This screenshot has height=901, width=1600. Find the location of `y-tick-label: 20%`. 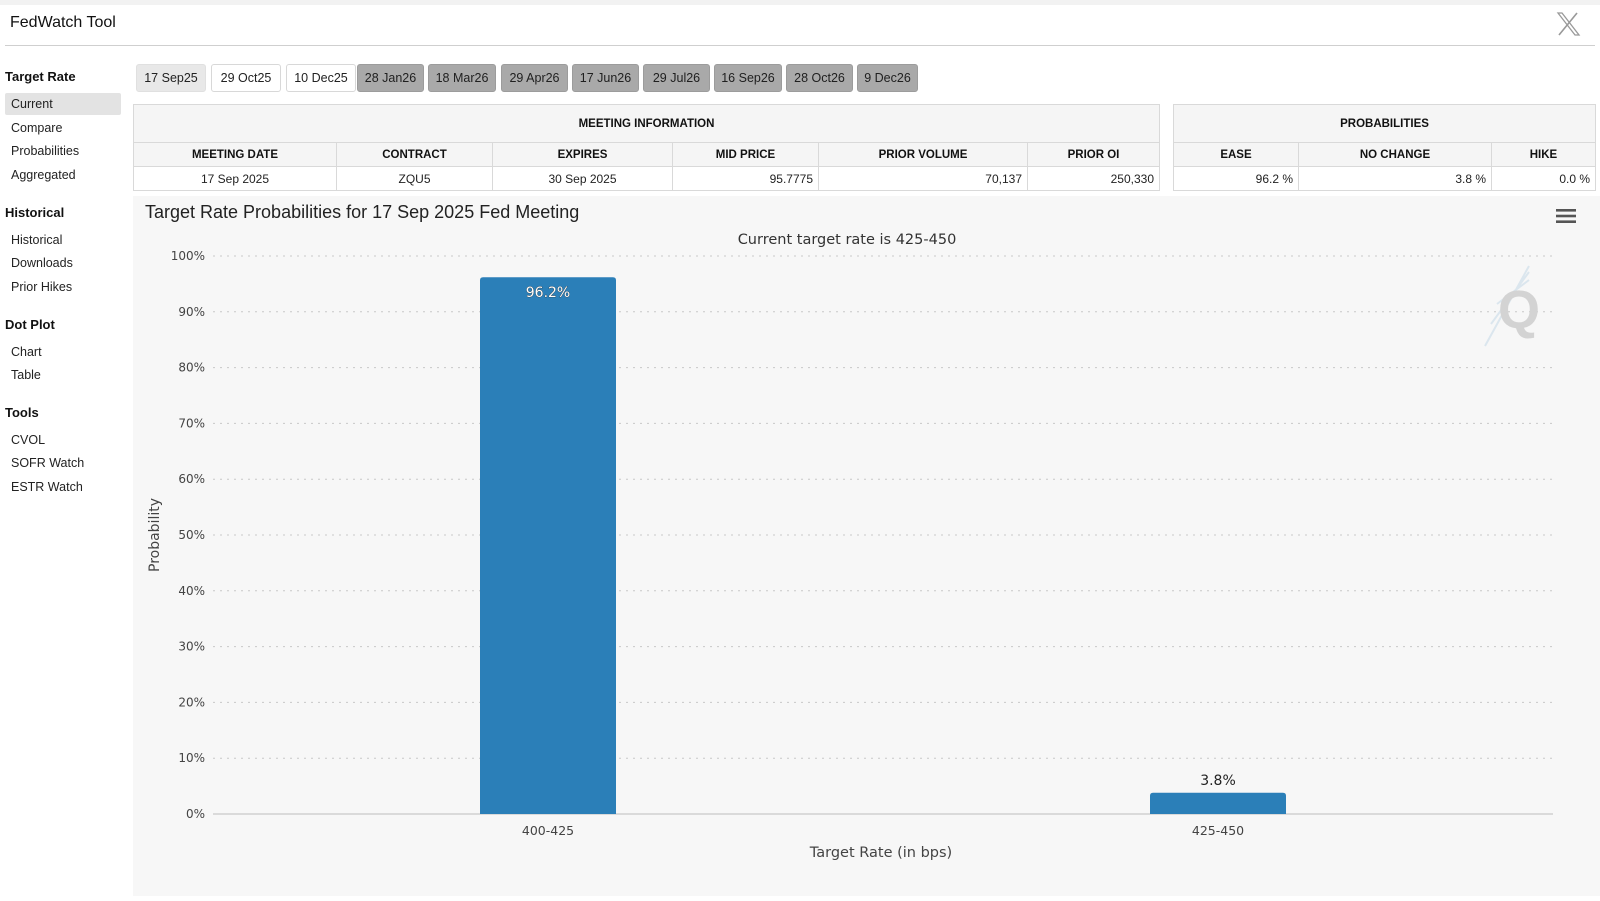

y-tick-label: 20% is located at coordinates (191, 702).